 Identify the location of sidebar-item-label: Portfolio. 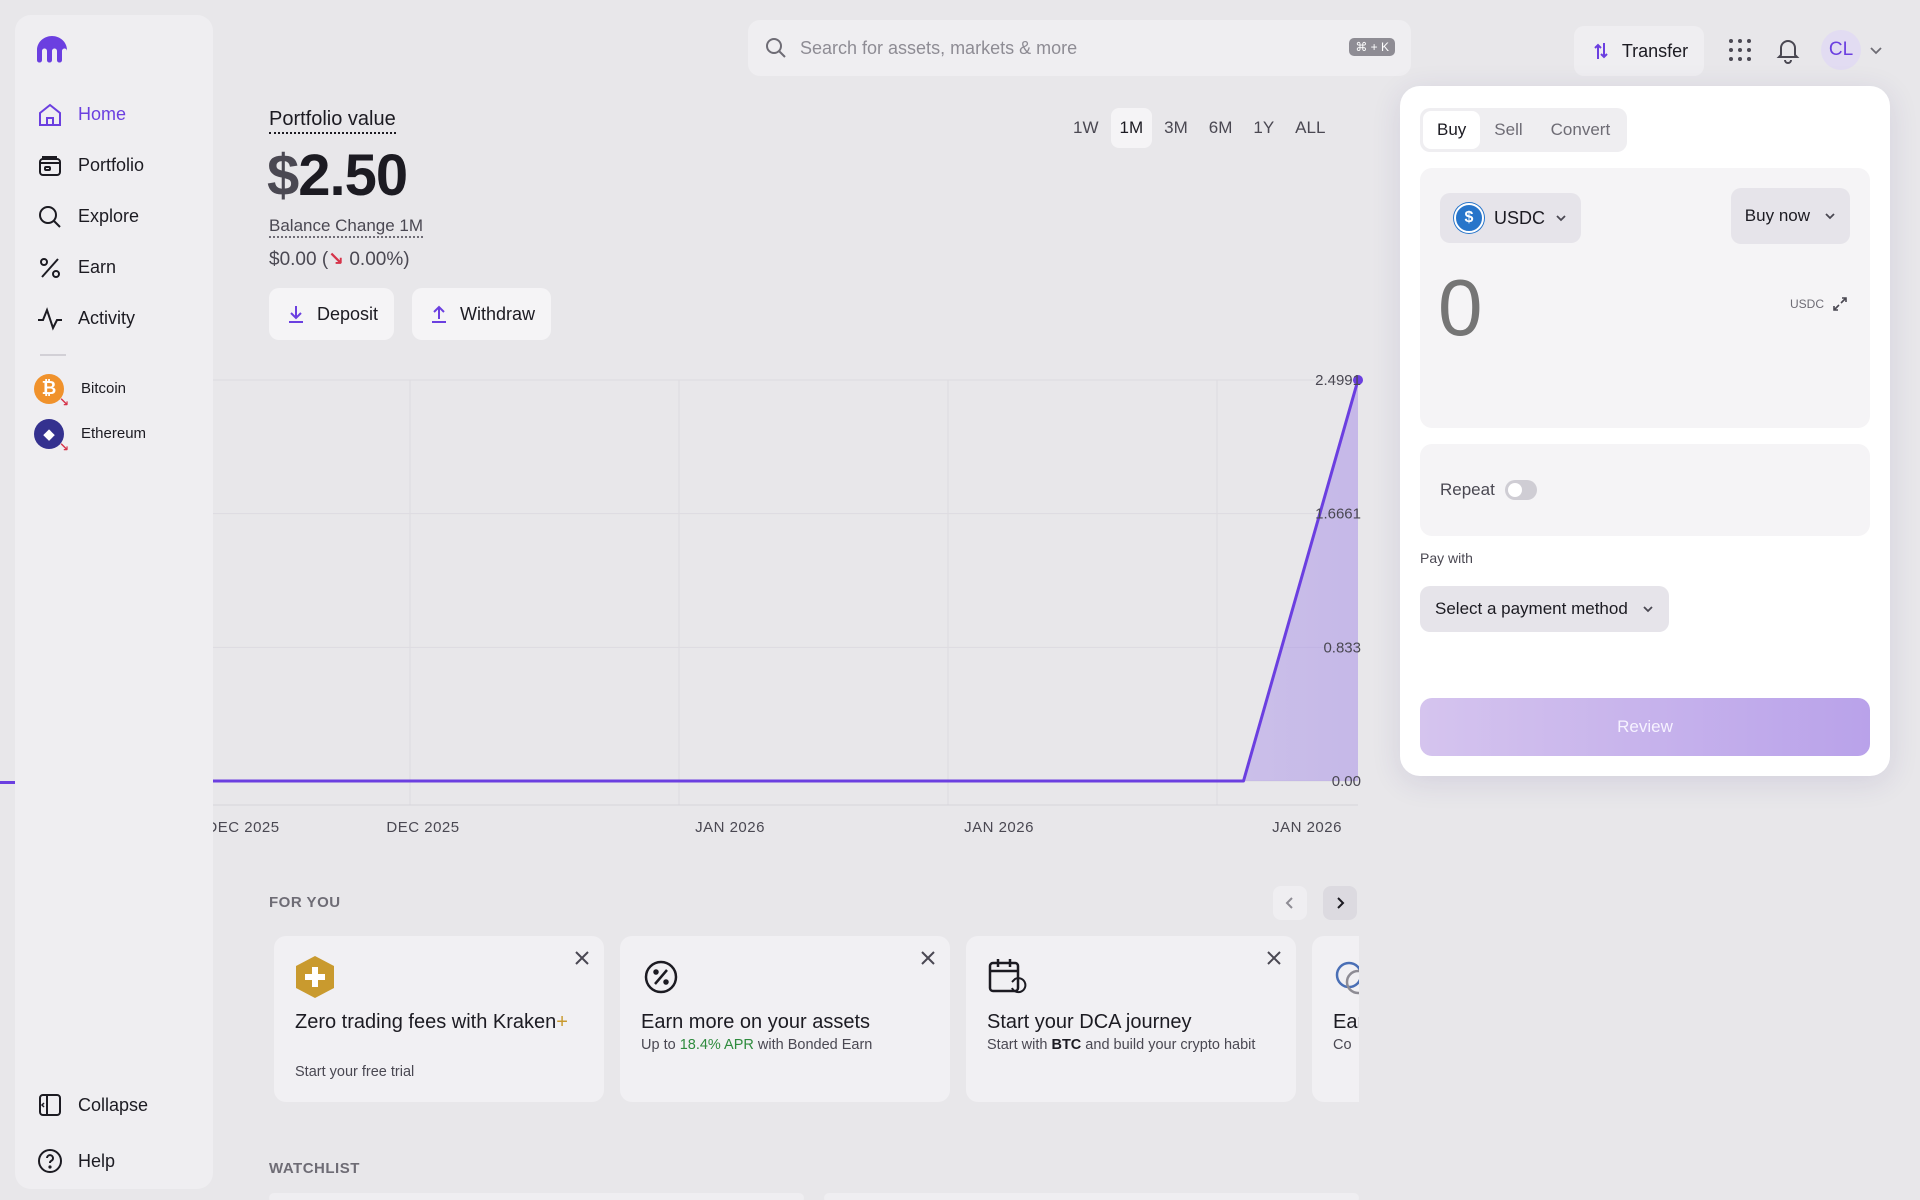
(111, 165).